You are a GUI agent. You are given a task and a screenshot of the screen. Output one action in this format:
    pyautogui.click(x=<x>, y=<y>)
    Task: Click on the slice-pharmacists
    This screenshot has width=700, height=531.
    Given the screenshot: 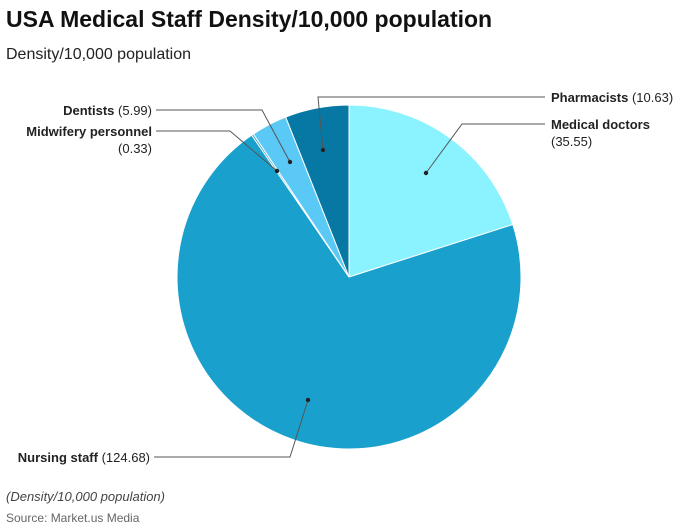 What is the action you would take?
    pyautogui.click(x=317, y=191)
    